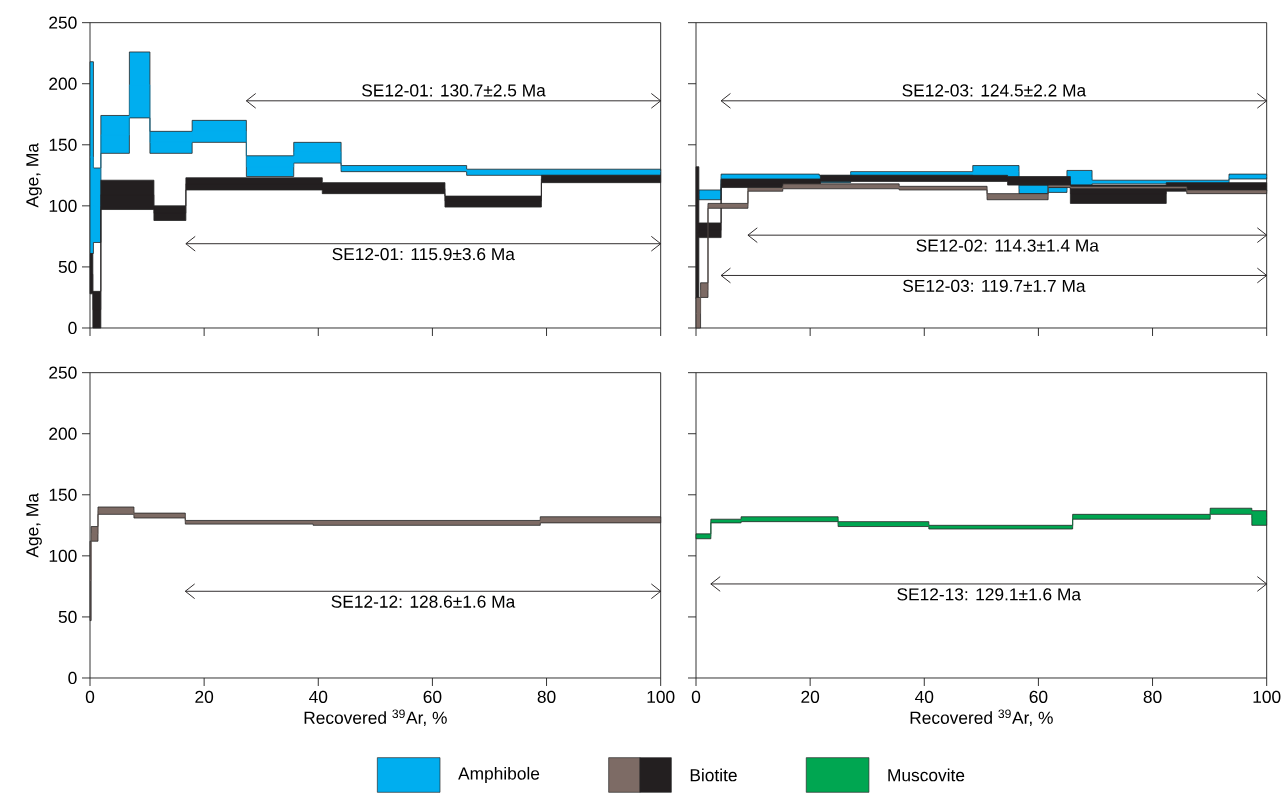 The width and height of the screenshot is (1285, 805). Describe the element at coordinates (423, 254) in the screenshot. I see `series-label: SE12-01: 115.9±3.6 Ma` at that location.